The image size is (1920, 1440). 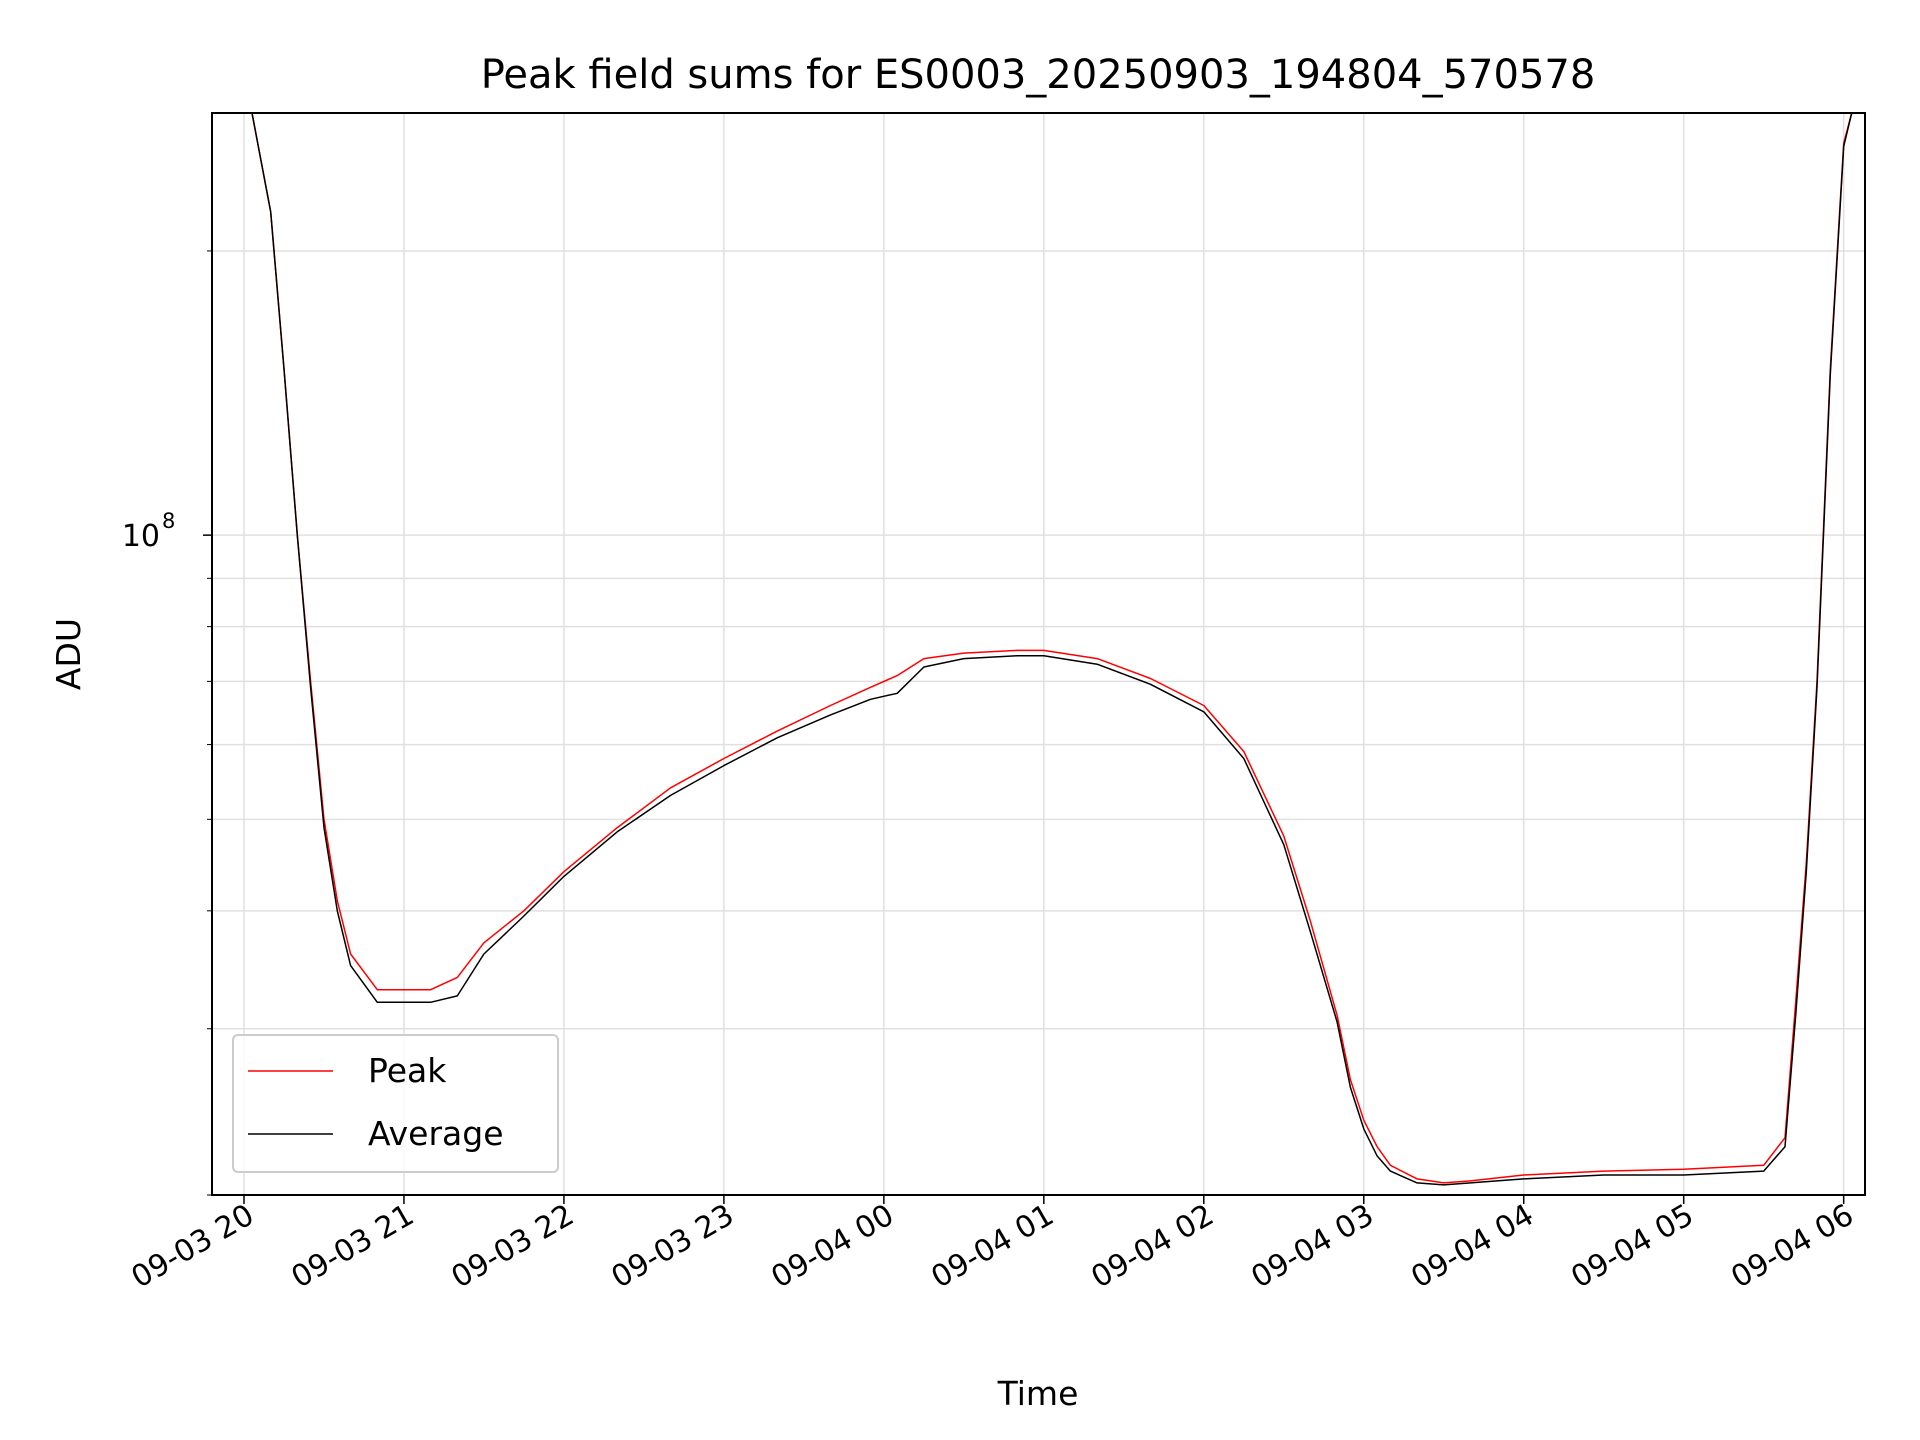 What do you see at coordinates (407, 1070) in the screenshot?
I see `legend-label-peak: Peak` at bounding box center [407, 1070].